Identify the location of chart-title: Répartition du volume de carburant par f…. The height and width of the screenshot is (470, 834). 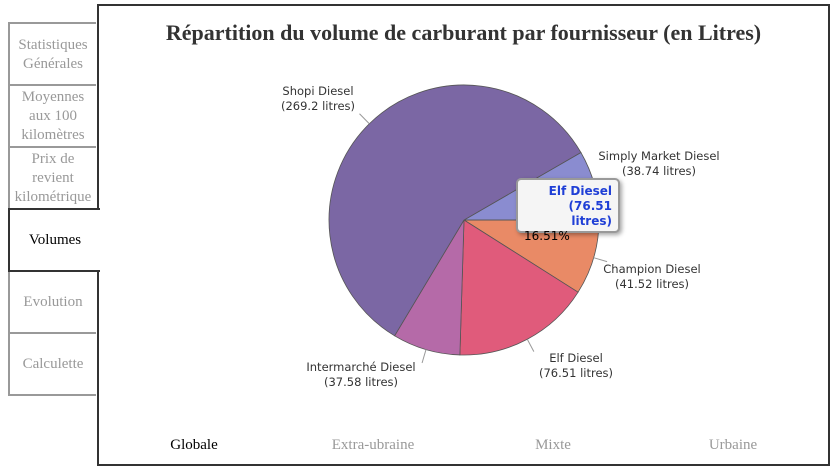
(463, 32).